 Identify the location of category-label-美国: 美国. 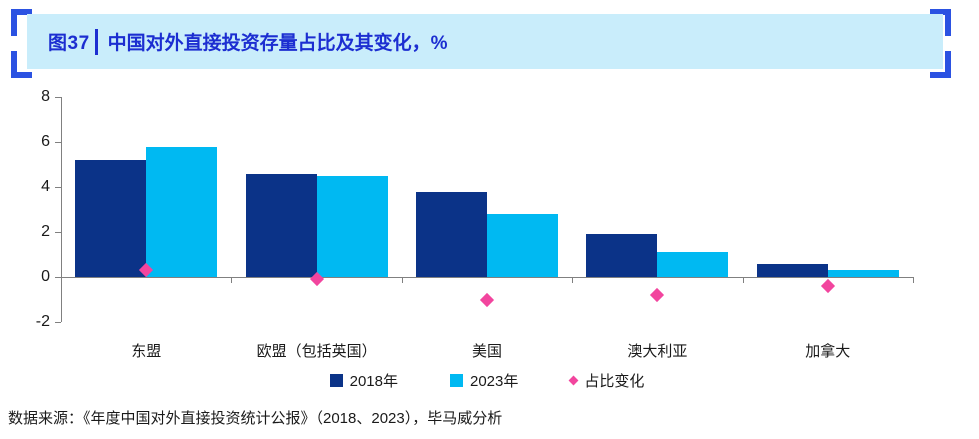
(486, 351).